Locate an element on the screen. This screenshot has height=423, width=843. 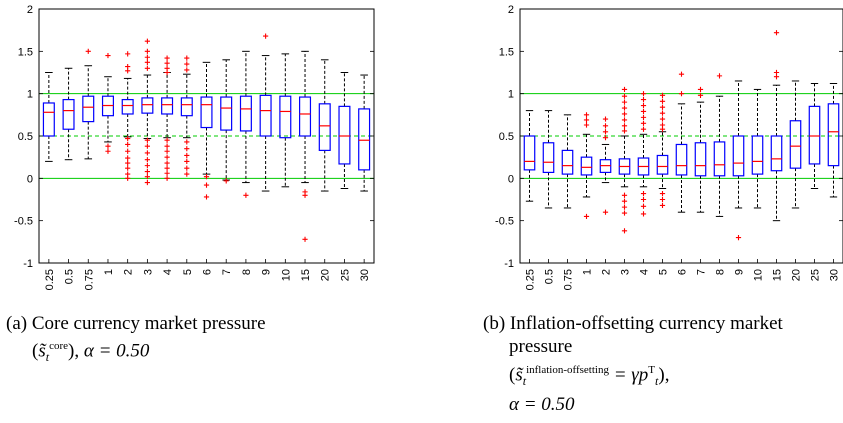
y-tick-label-b-3: 0.5 is located at coordinates (506, 137).